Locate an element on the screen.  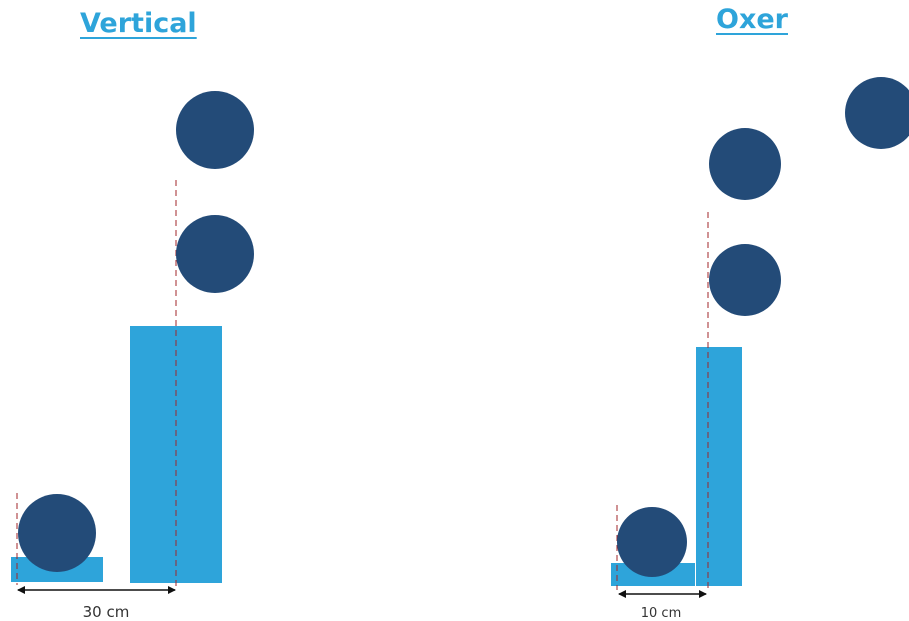
vertical-ground-ball is located at coordinates (57, 533).